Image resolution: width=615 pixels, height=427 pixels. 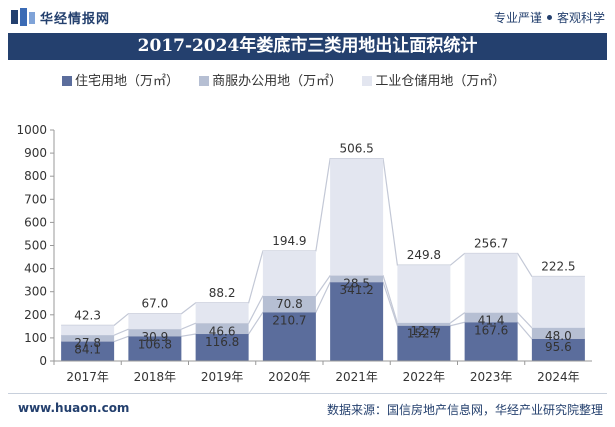 What do you see at coordinates (35, 315) in the screenshot?
I see `y-tick-label: 200` at bounding box center [35, 315].